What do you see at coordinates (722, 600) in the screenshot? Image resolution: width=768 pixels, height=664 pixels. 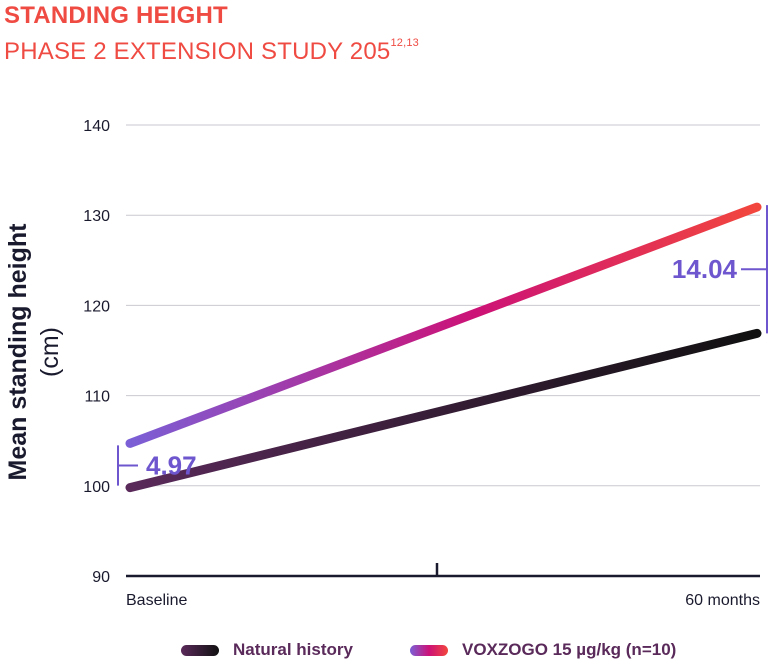 I see `x-tick-60-months: 60 months` at bounding box center [722, 600].